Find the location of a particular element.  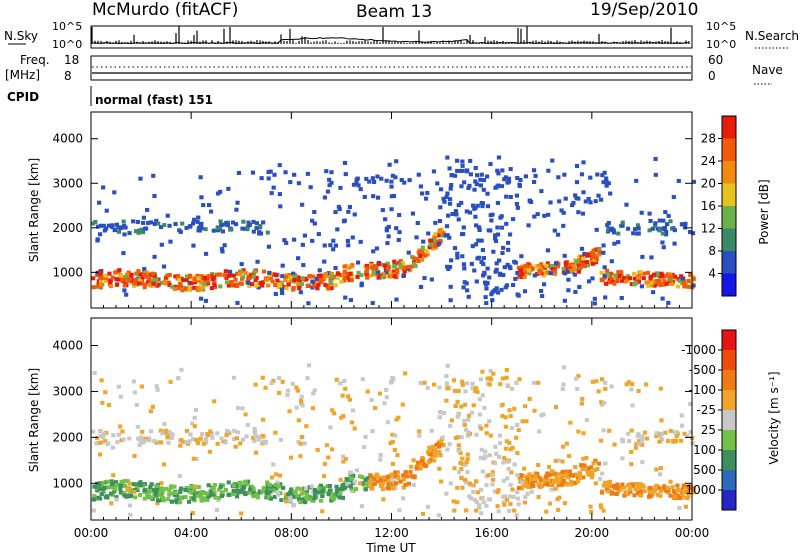

colorbar-tick-label: 4 is located at coordinates (712, 274).